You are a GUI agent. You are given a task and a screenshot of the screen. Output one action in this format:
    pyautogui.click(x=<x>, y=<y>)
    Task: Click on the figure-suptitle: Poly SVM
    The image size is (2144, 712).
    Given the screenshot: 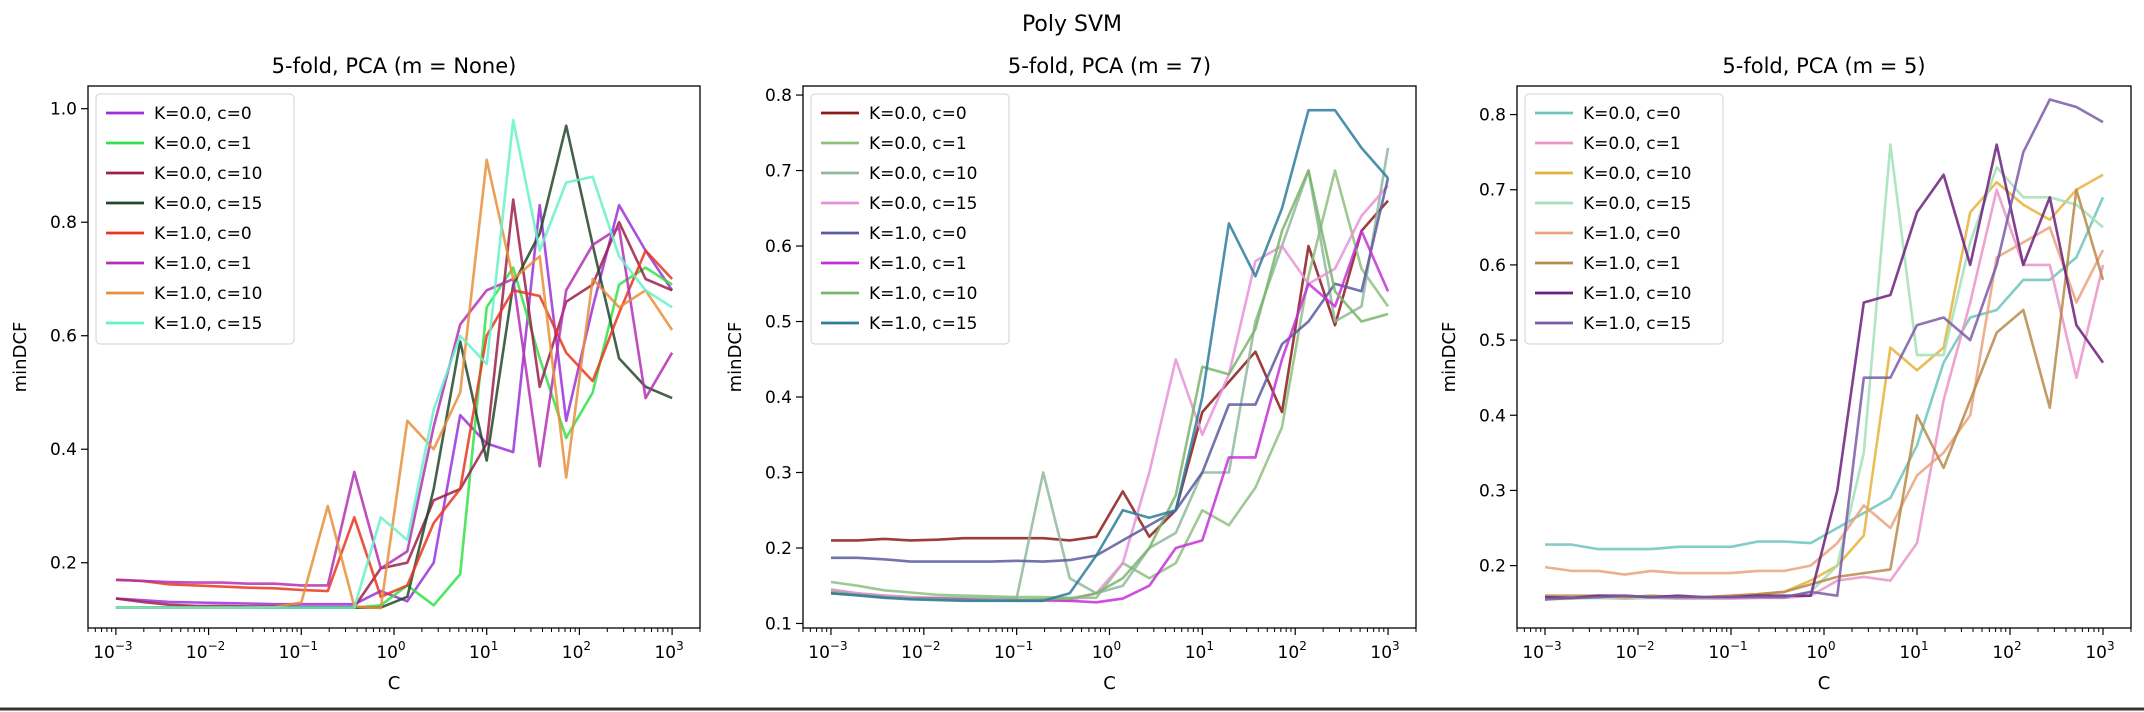 What is the action you would take?
    pyautogui.click(x=1072, y=24)
    